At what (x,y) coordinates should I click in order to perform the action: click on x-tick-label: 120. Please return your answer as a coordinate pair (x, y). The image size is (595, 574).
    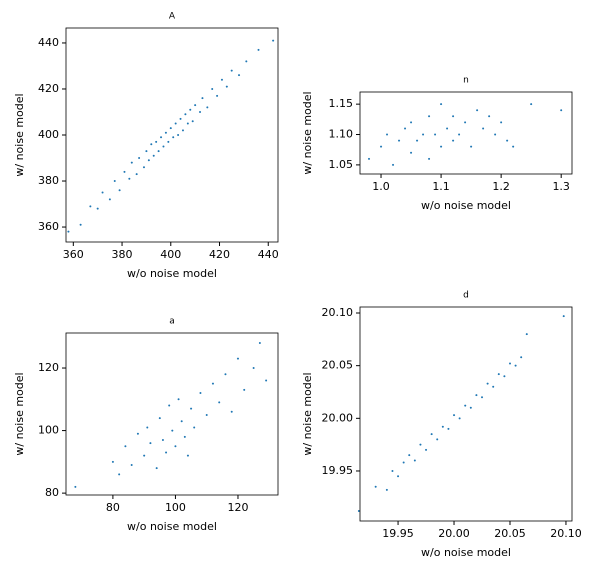
    Looking at the image, I should click on (237, 507).